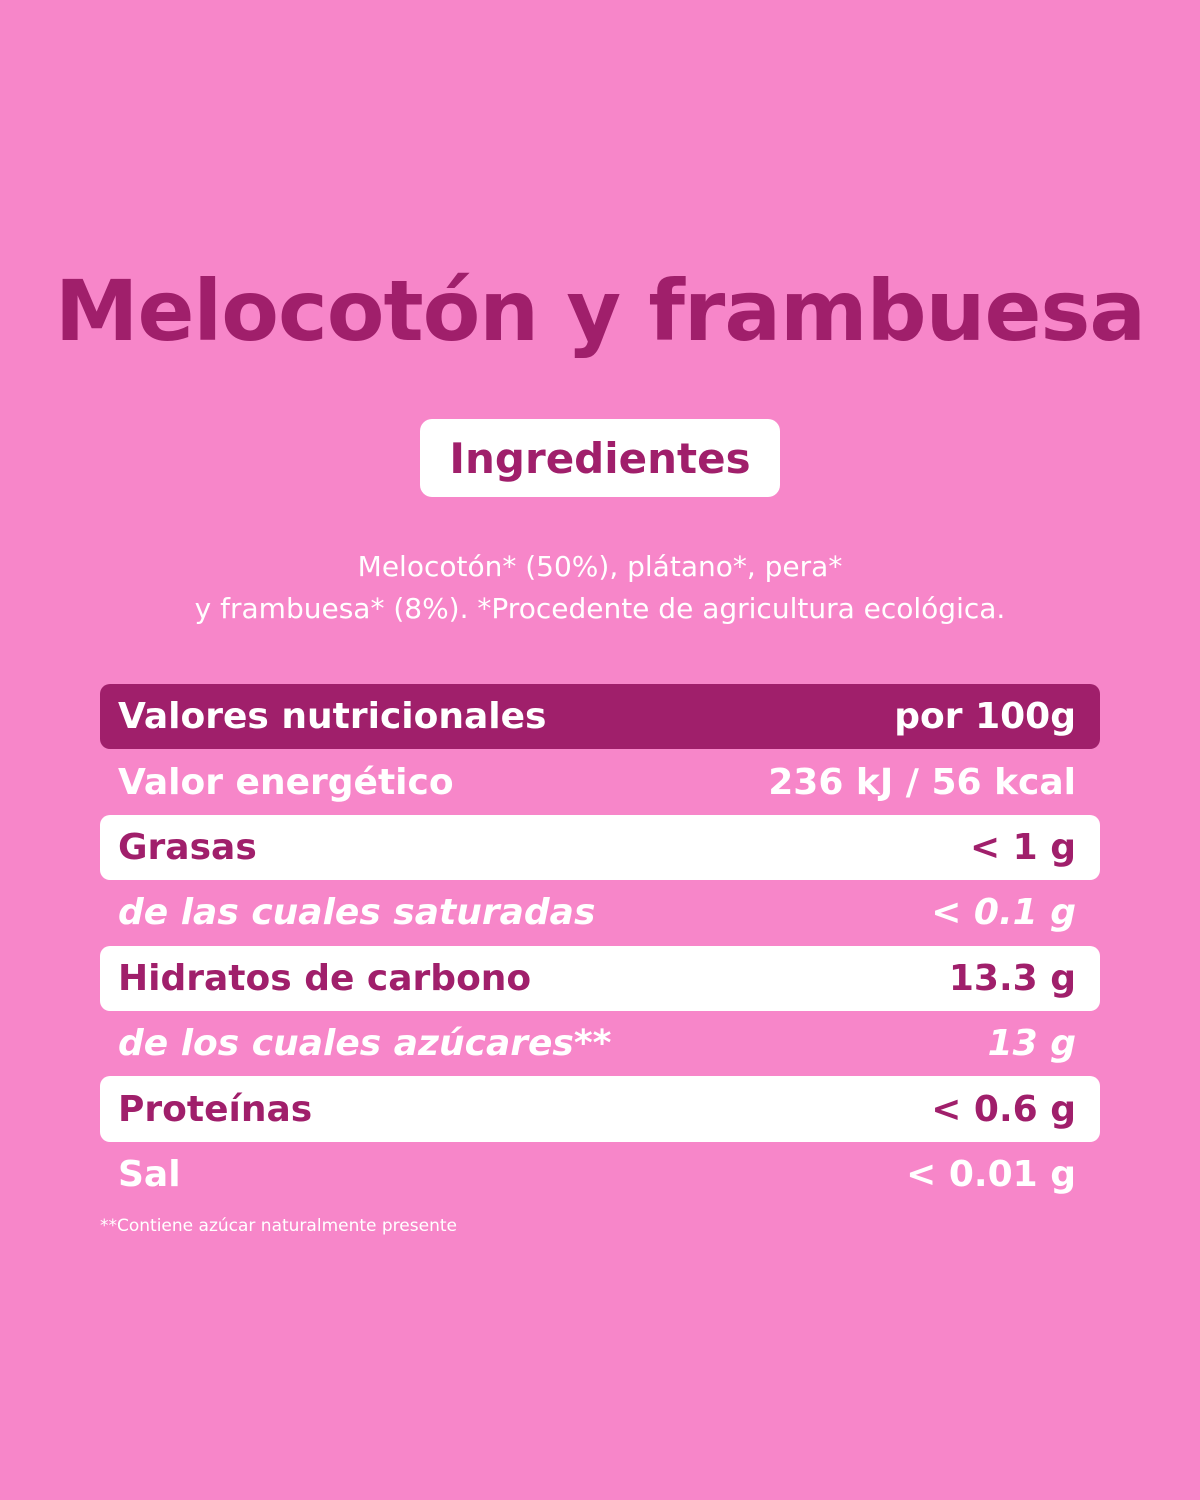  I want to click on nutrient-label: de los cuales azúcares**, so click(365, 1044).